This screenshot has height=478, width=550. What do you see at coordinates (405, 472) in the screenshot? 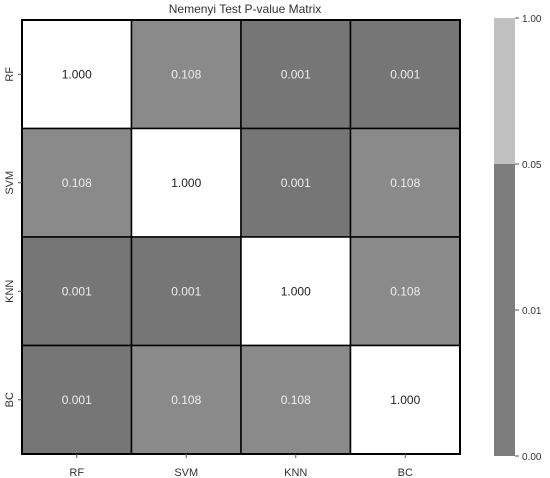
I see `x-tick-label-bc: BC` at bounding box center [405, 472].